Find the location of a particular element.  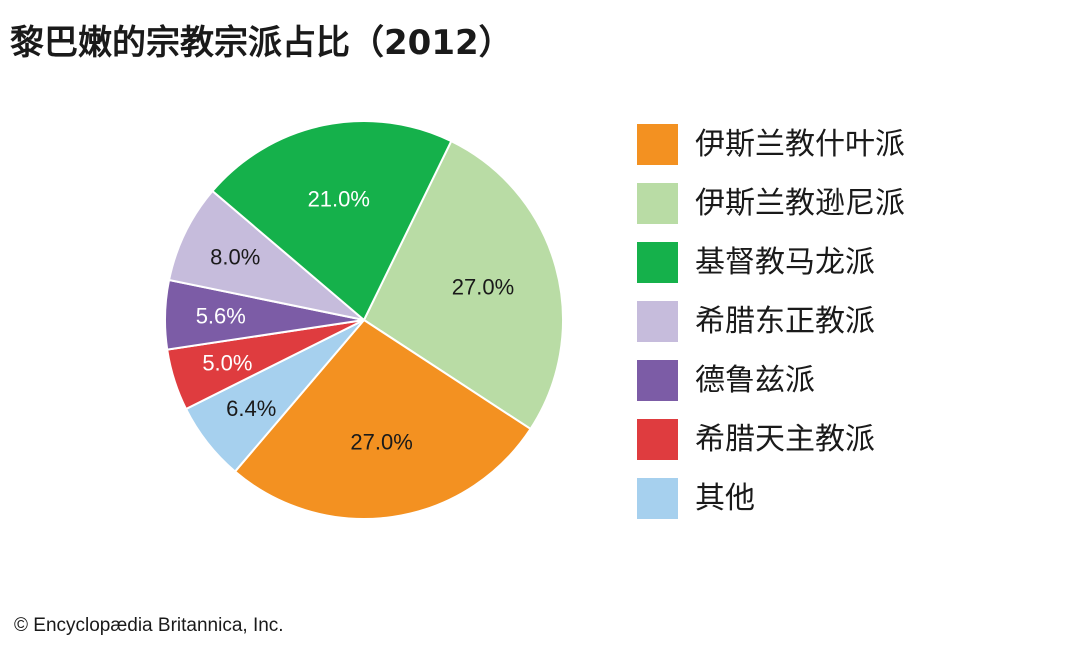

slice-label-2: 27.0% is located at coordinates (483, 287).